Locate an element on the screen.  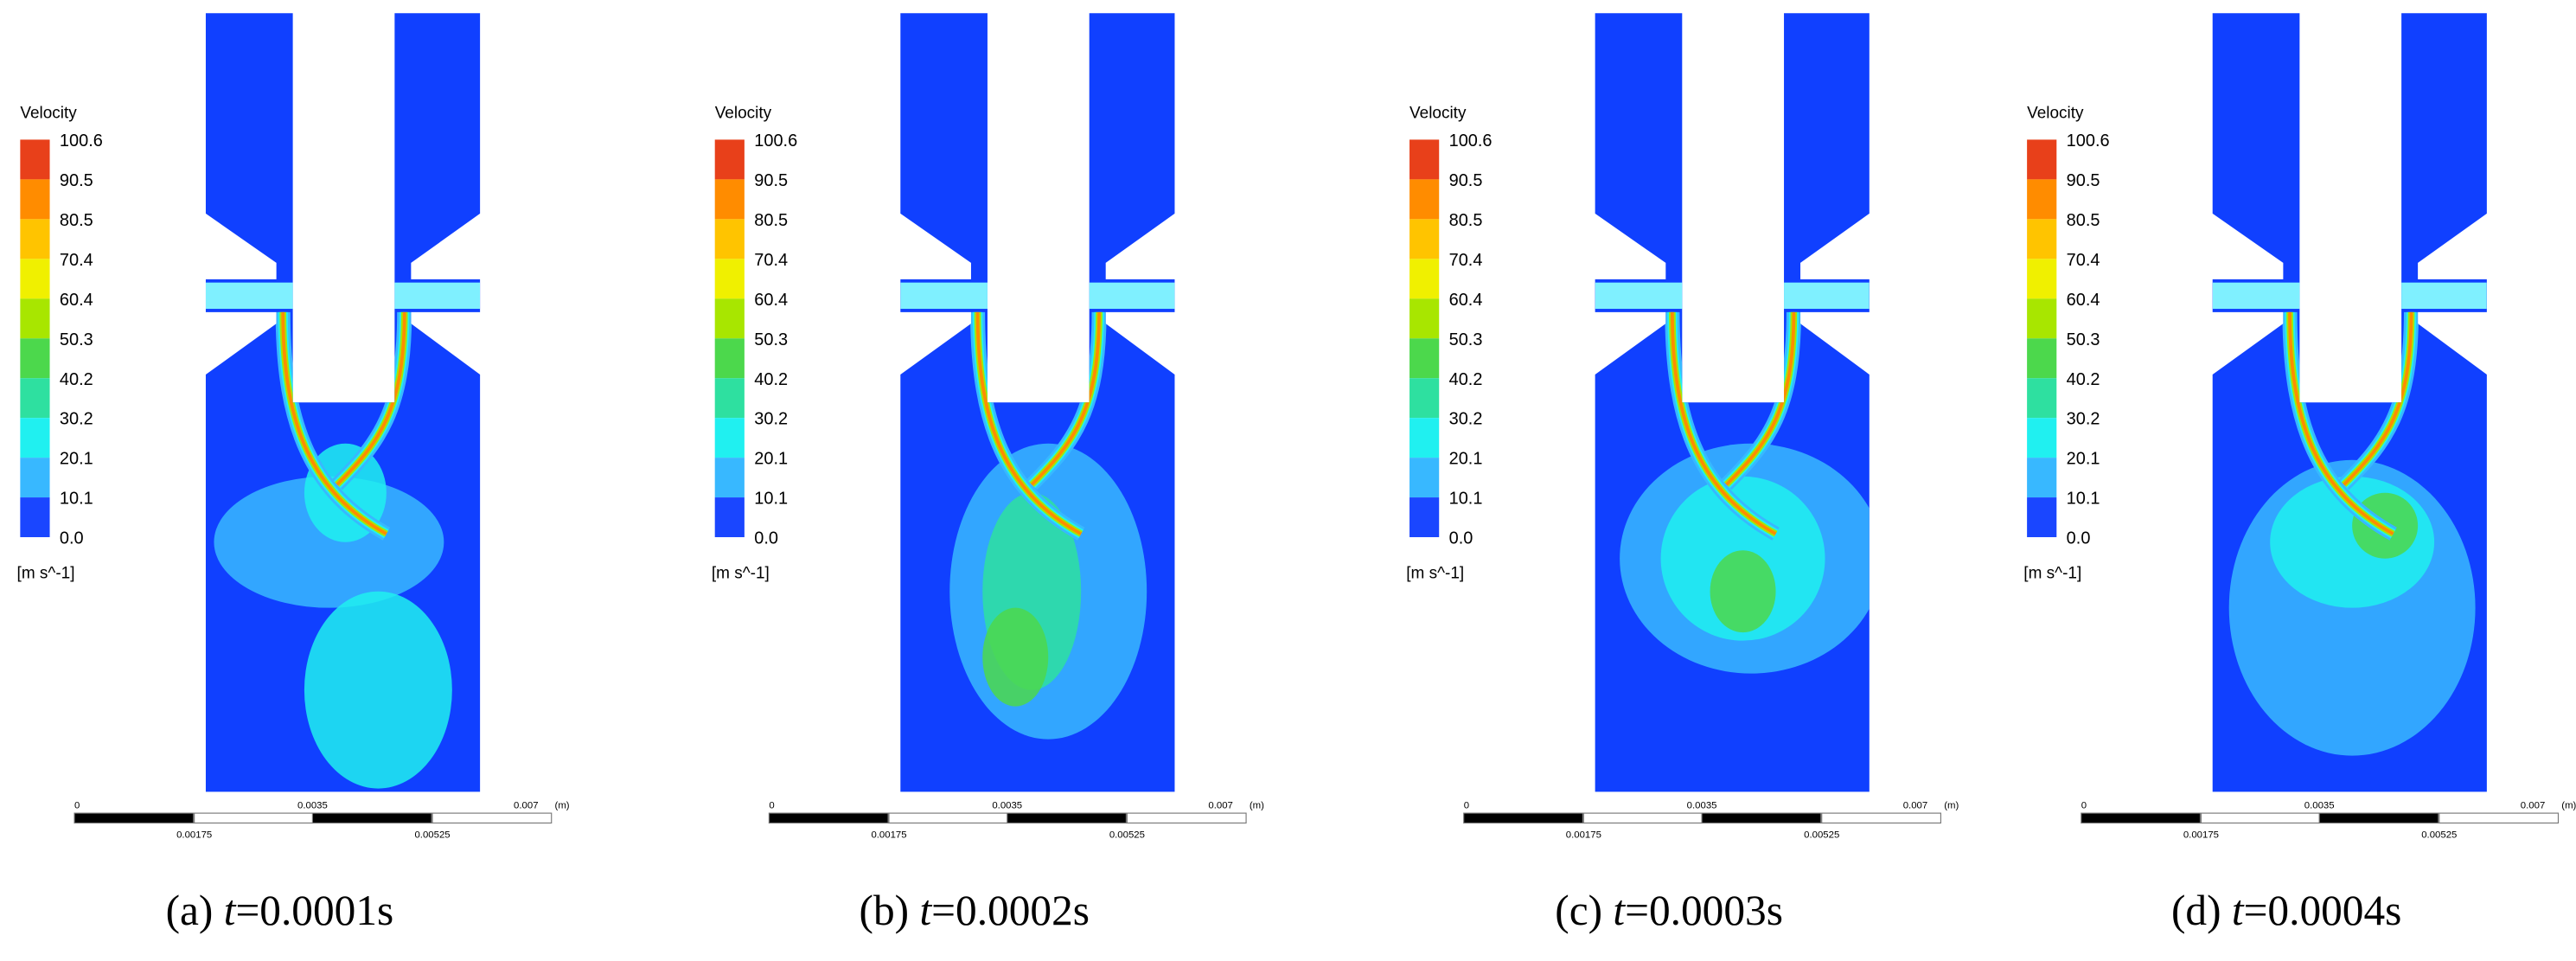
caption: (b) t=0.0002s is located at coordinates (975, 910).